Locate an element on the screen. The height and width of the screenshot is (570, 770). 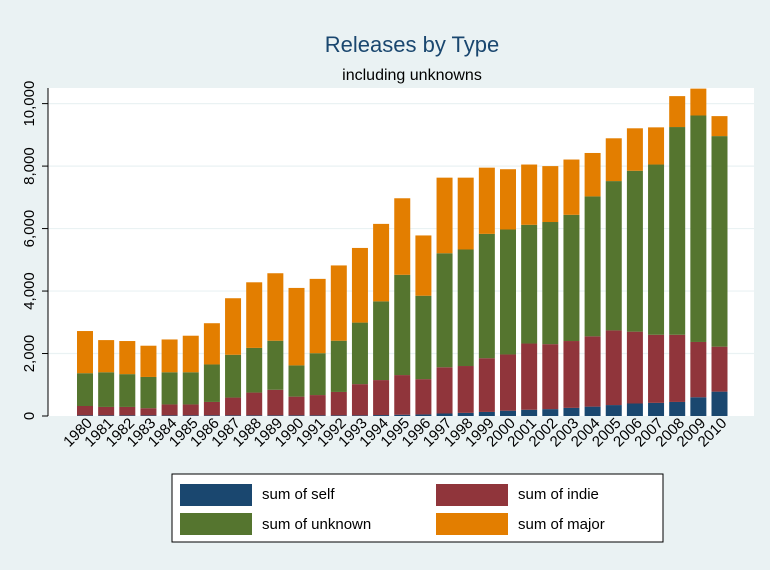
legend-box is located at coordinates (417, 508).